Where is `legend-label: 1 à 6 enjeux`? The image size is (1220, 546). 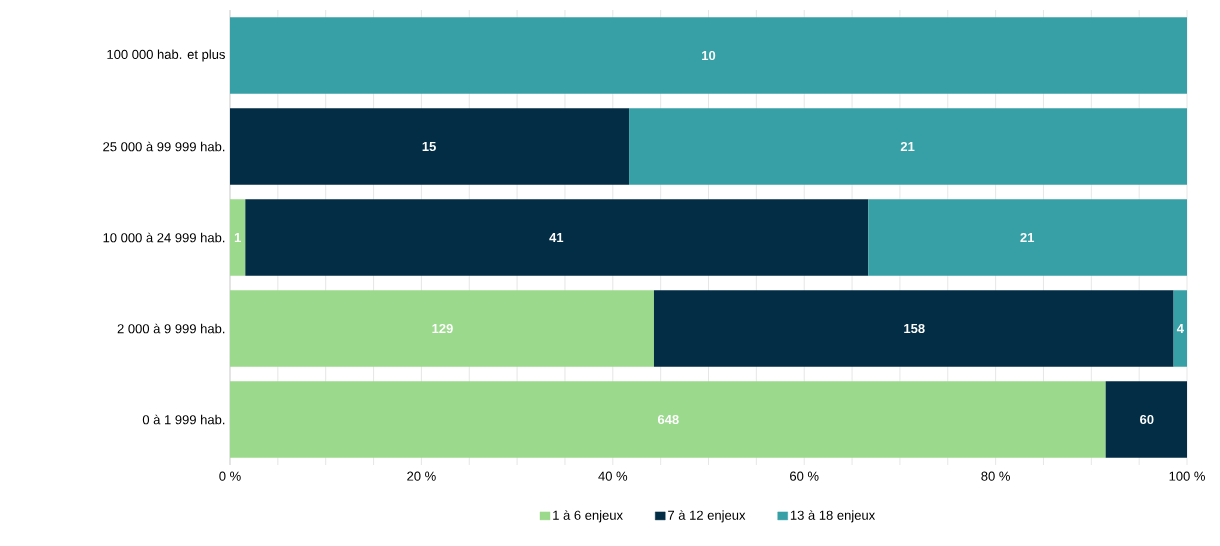
legend-label: 1 à 6 enjeux is located at coordinates (588, 516).